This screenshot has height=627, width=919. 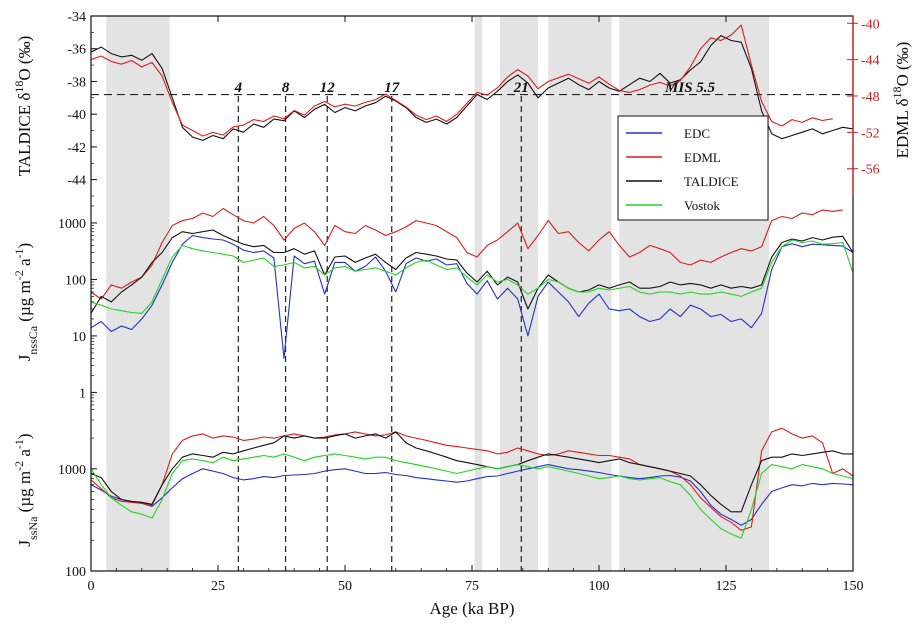 I want to click on series-nssCa-taldice, so click(x=472, y=271).